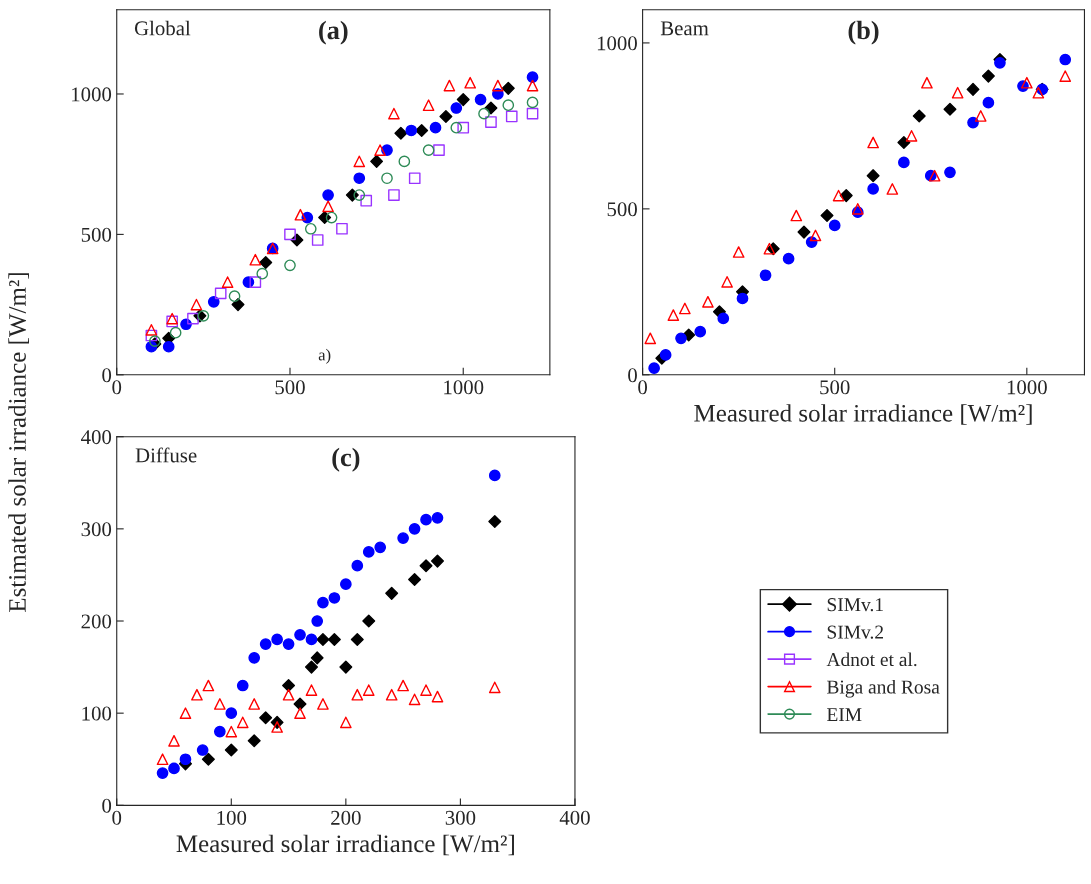 The image size is (1091, 884). I want to click on legend-label: SIMv.2, so click(855, 632).